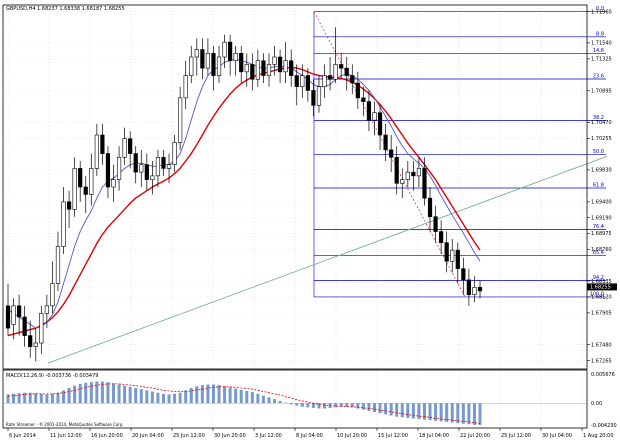 This screenshot has height=444, width=620. Describe the element at coordinates (601, 234) in the screenshot. I see `price-axis-label: 1.68975` at that location.